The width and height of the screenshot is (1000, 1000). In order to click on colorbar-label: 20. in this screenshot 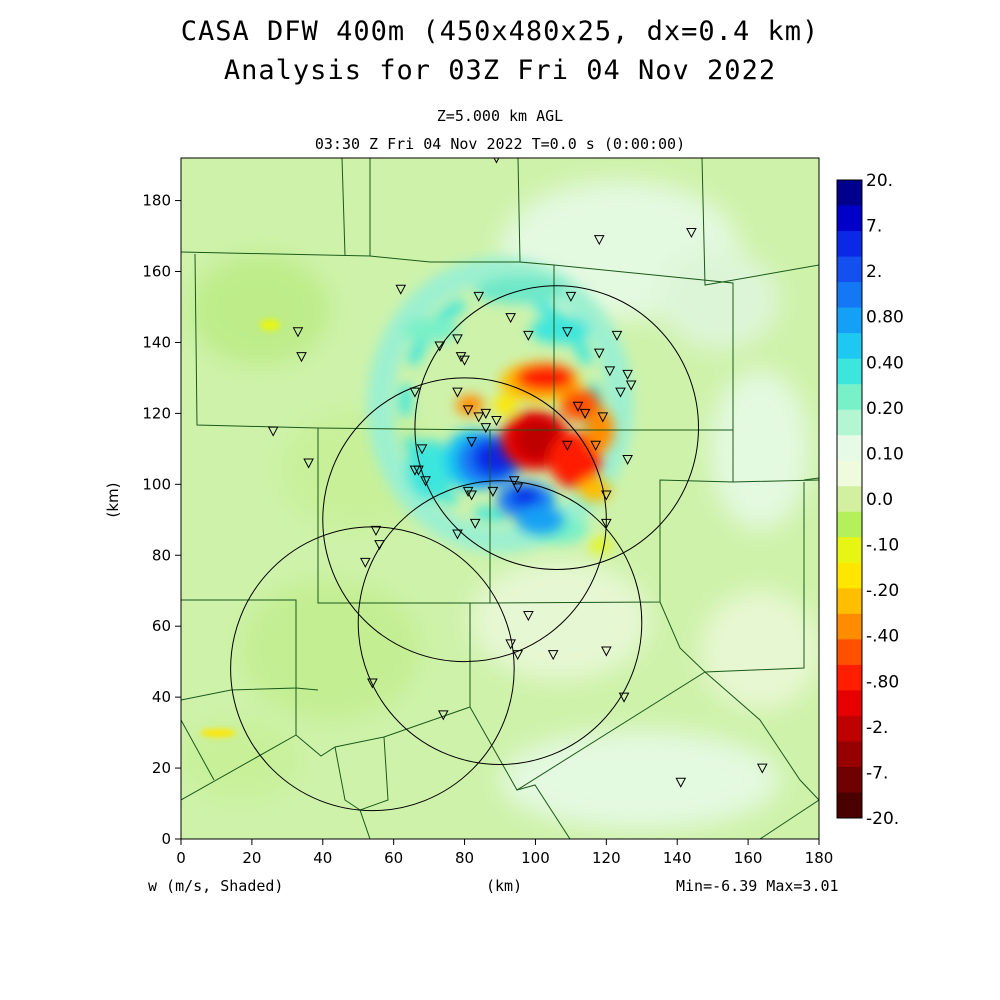, I will do `click(879, 181)`.